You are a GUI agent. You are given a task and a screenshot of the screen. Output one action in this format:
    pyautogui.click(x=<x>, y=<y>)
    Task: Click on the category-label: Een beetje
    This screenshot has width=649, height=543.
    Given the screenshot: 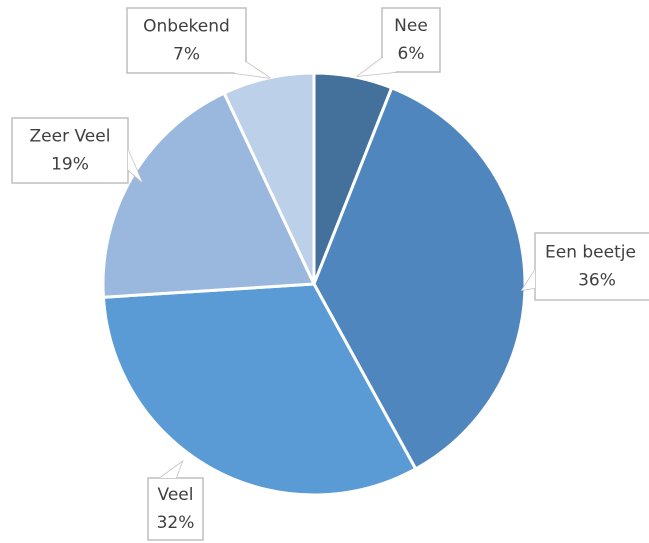 What is the action you would take?
    pyautogui.click(x=590, y=253)
    